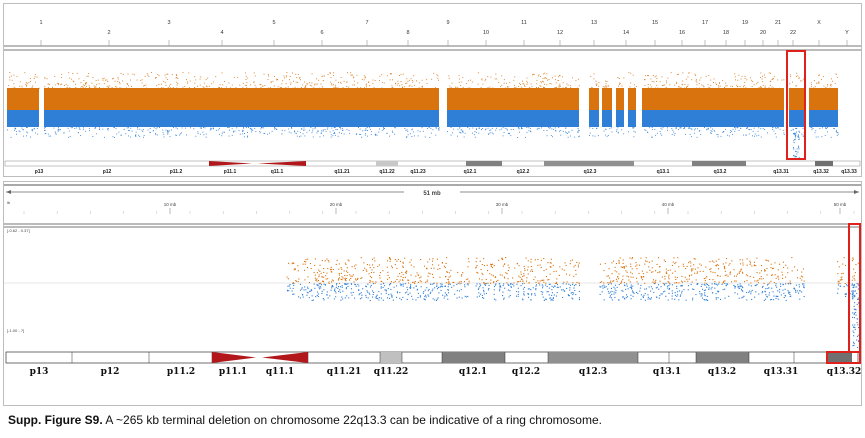 This screenshot has height=438, width=865. I want to click on ideogram-bar, so click(432, 163).